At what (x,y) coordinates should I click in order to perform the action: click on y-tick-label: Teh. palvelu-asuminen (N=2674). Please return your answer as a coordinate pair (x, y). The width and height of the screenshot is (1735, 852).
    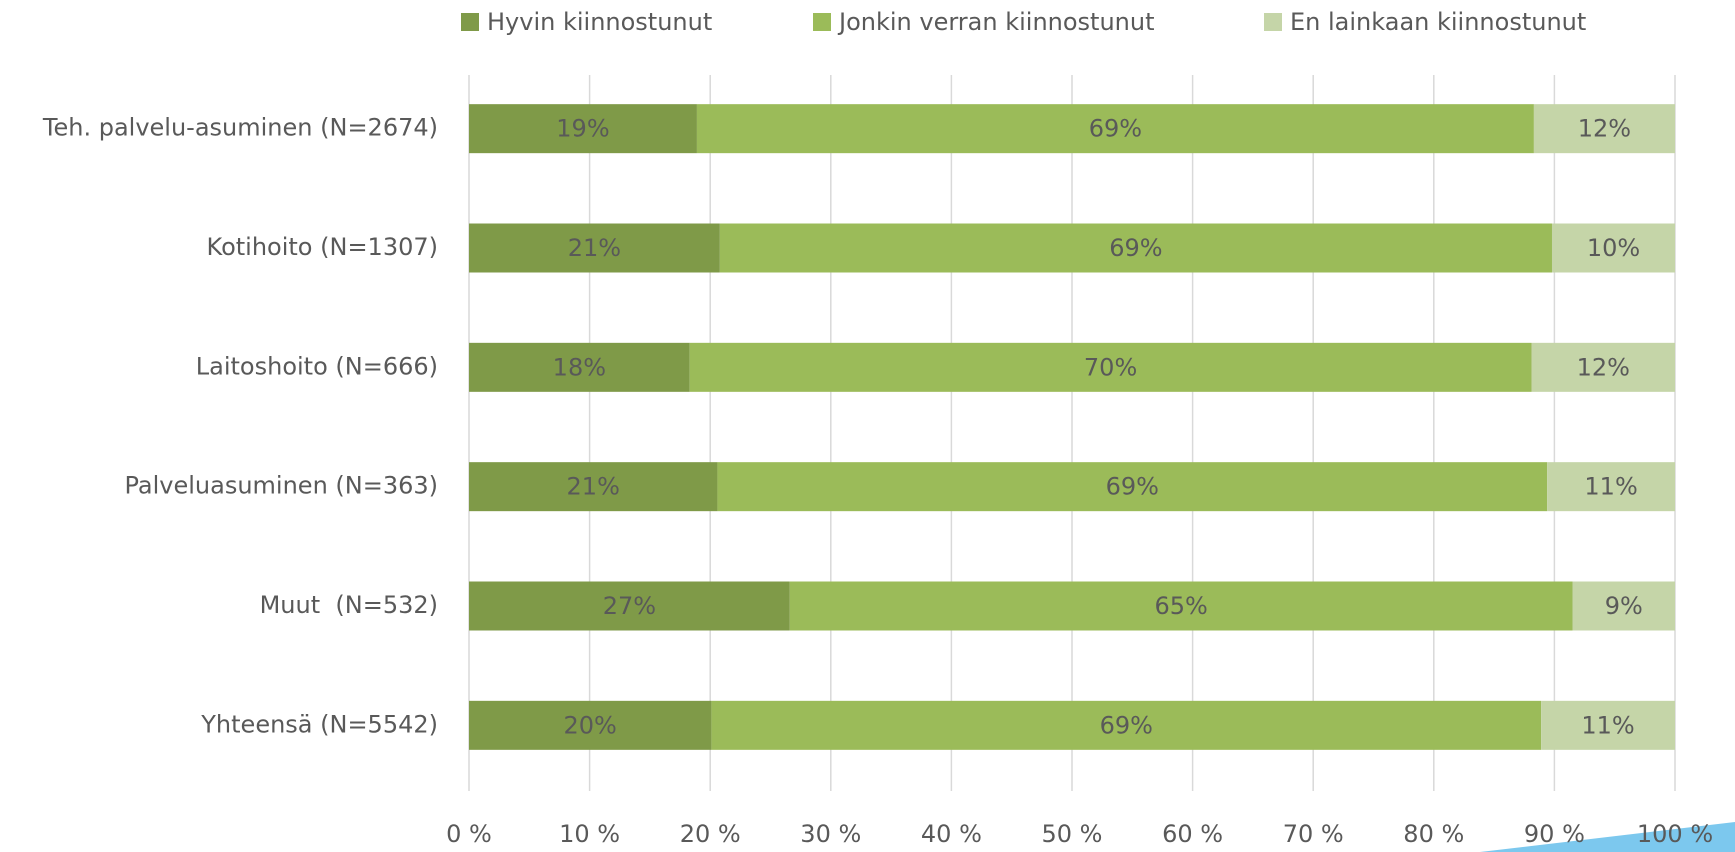
    Looking at the image, I should click on (240, 128).